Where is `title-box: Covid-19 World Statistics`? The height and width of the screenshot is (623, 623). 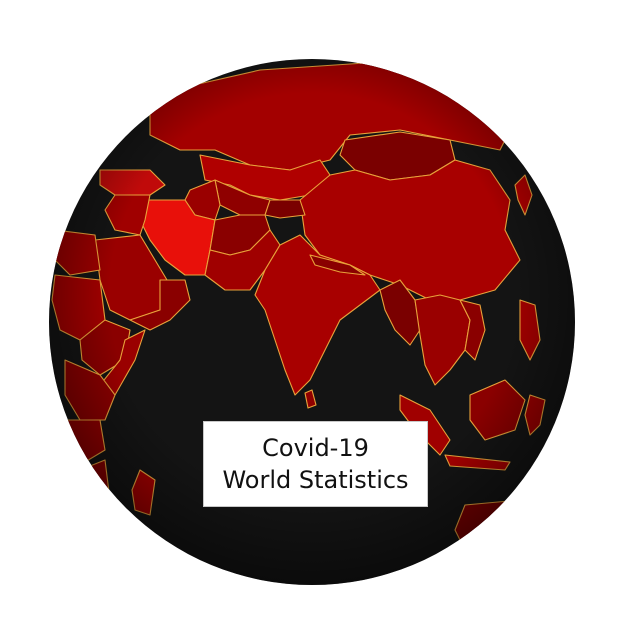
title-box: Covid-19 World Statistics is located at coordinates (315, 464).